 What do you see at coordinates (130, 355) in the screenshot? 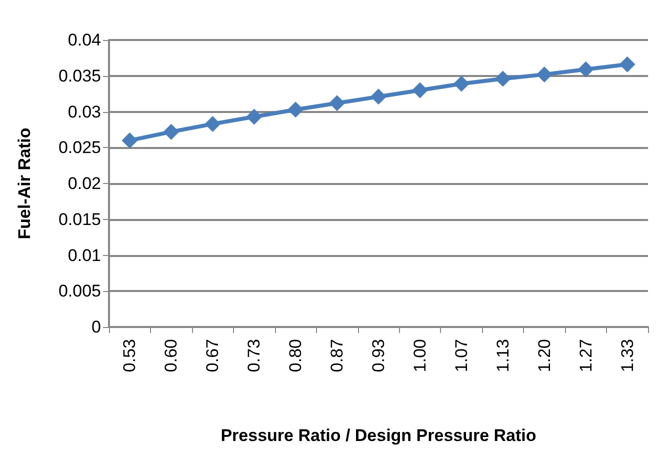
I see `x-tick-label: 0.53` at bounding box center [130, 355].